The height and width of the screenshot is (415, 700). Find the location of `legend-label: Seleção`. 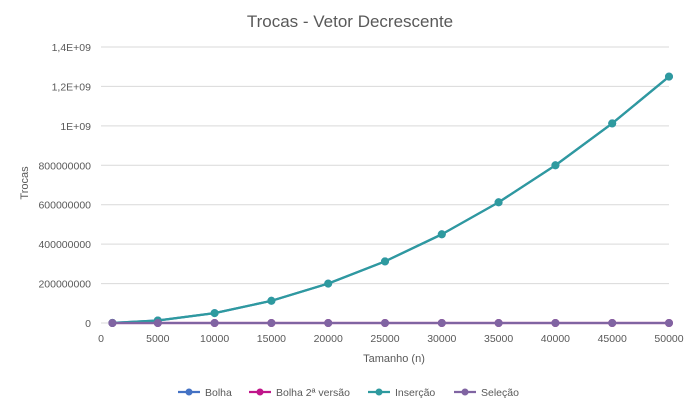

legend-label: Seleção is located at coordinates (500, 393).